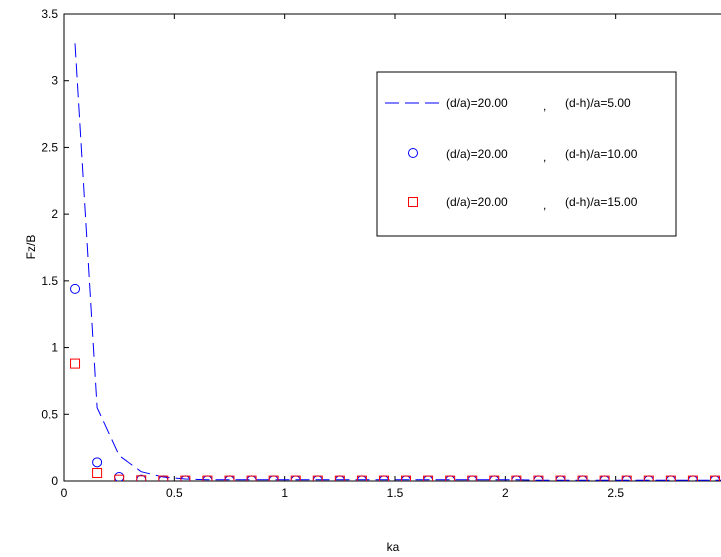 The width and height of the screenshot is (721, 557). I want to click on legend-circle-marker, so click(413, 153).